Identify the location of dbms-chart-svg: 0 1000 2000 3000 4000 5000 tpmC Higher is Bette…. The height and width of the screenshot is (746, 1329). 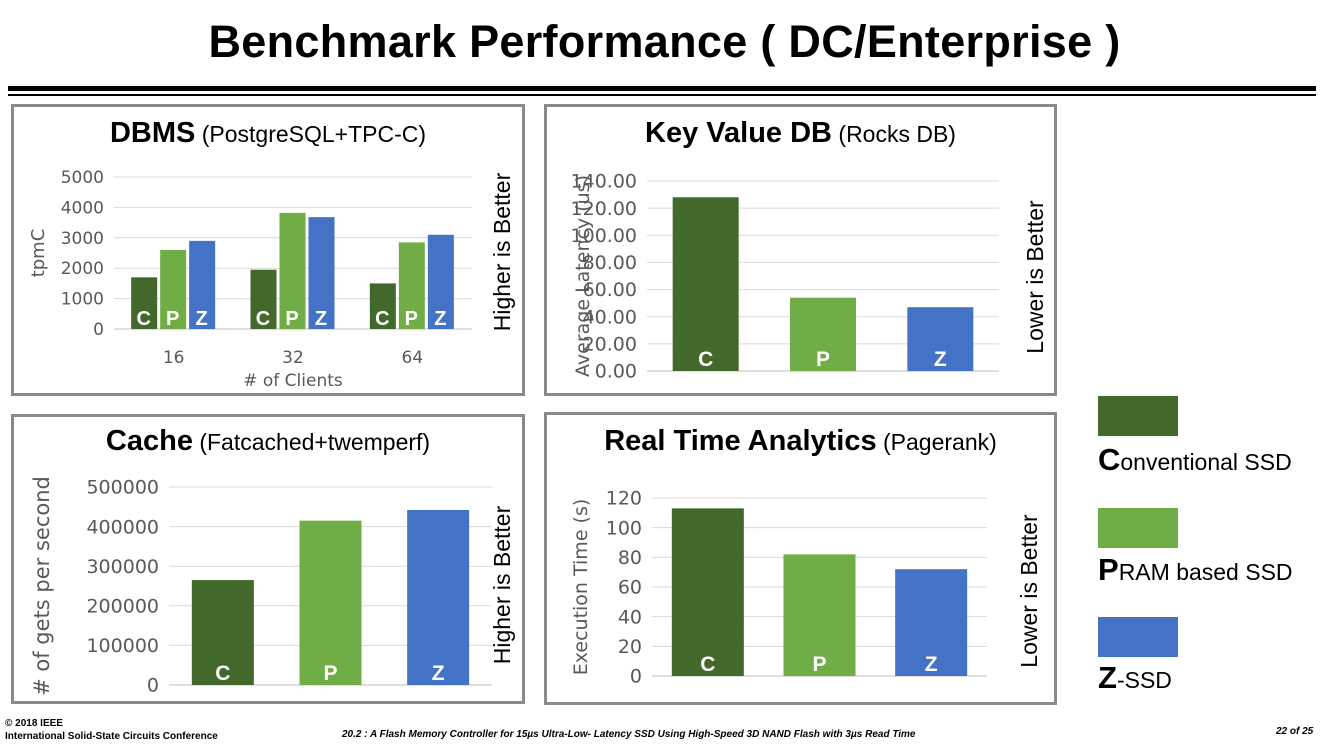
(271, 279).